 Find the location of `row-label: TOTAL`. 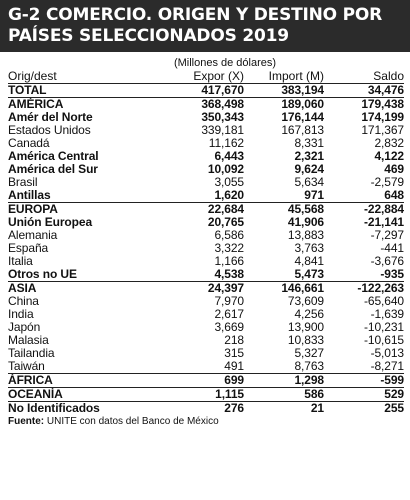

row-label: TOTAL is located at coordinates (83, 90).